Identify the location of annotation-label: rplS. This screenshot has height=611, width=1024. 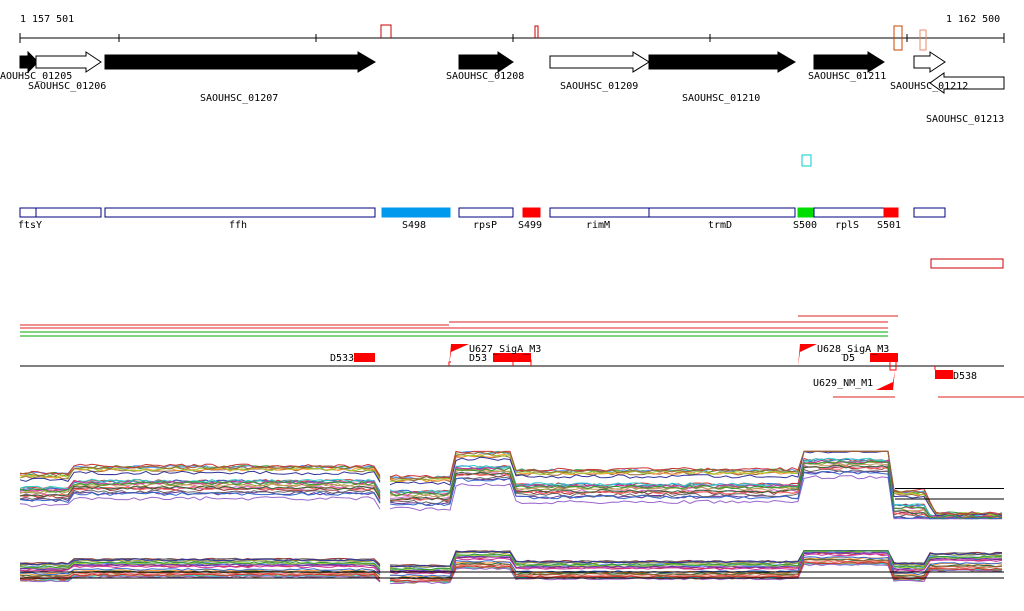
(847, 225).